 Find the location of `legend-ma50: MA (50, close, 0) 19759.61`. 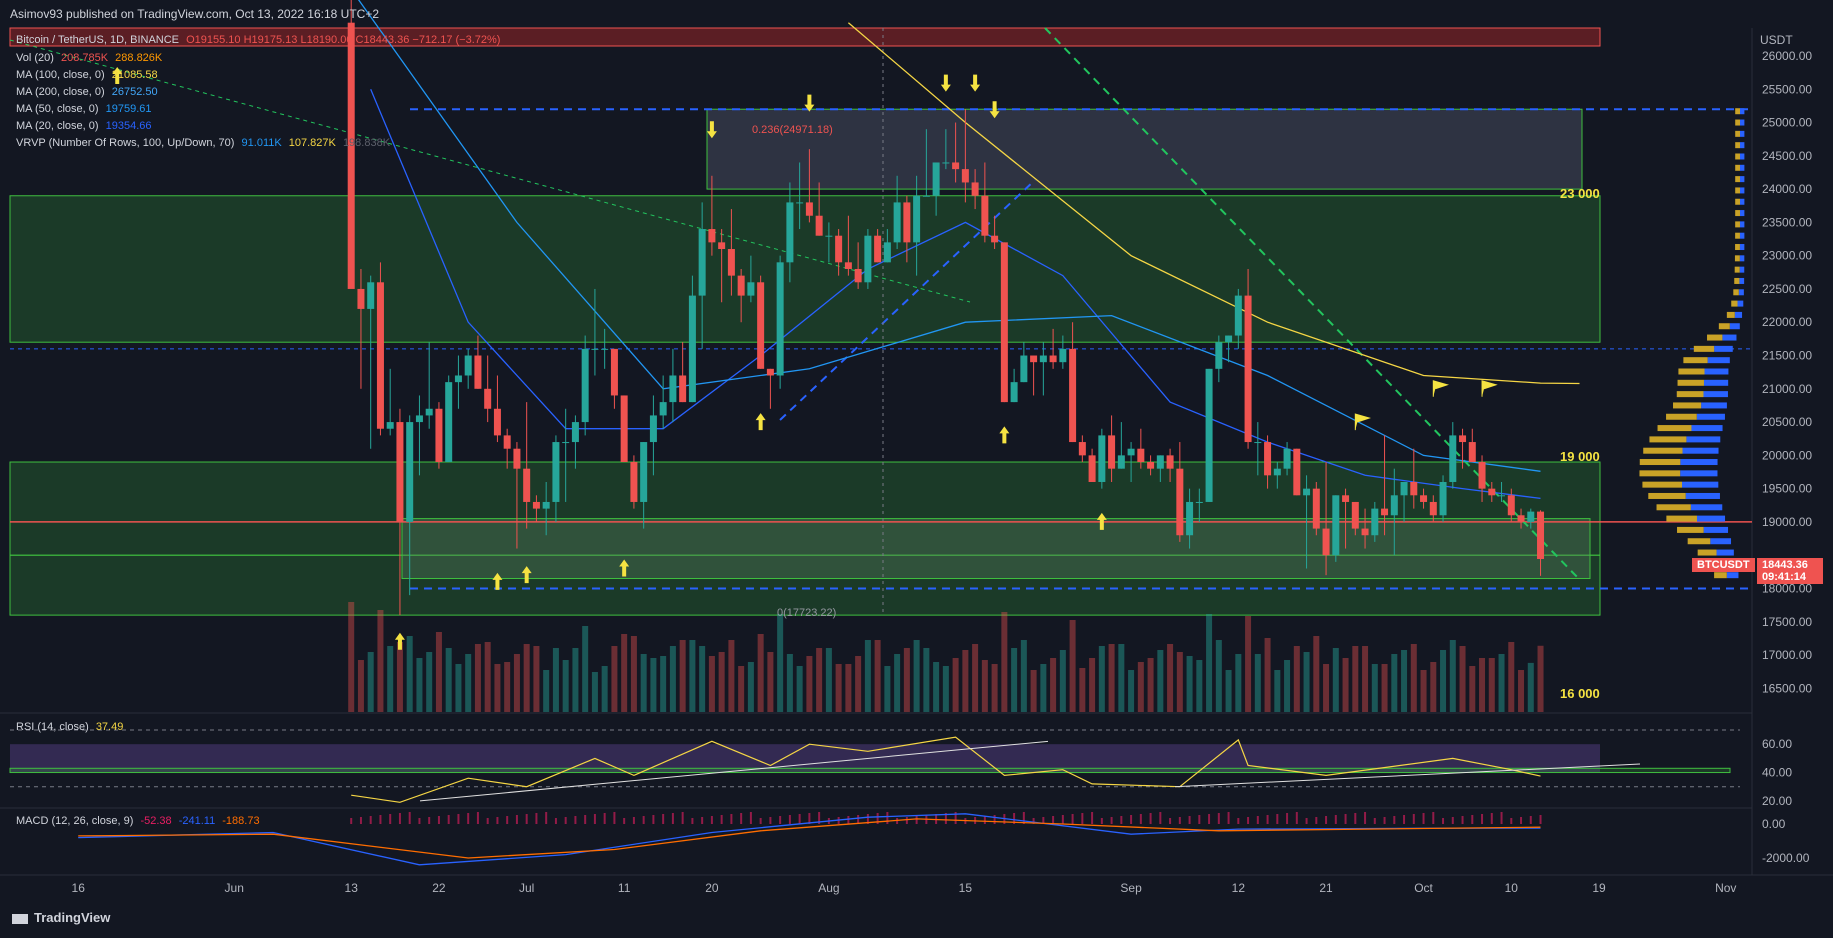

legend-ma50: MA (50, close, 0) 19759.61 is located at coordinates (86, 109).